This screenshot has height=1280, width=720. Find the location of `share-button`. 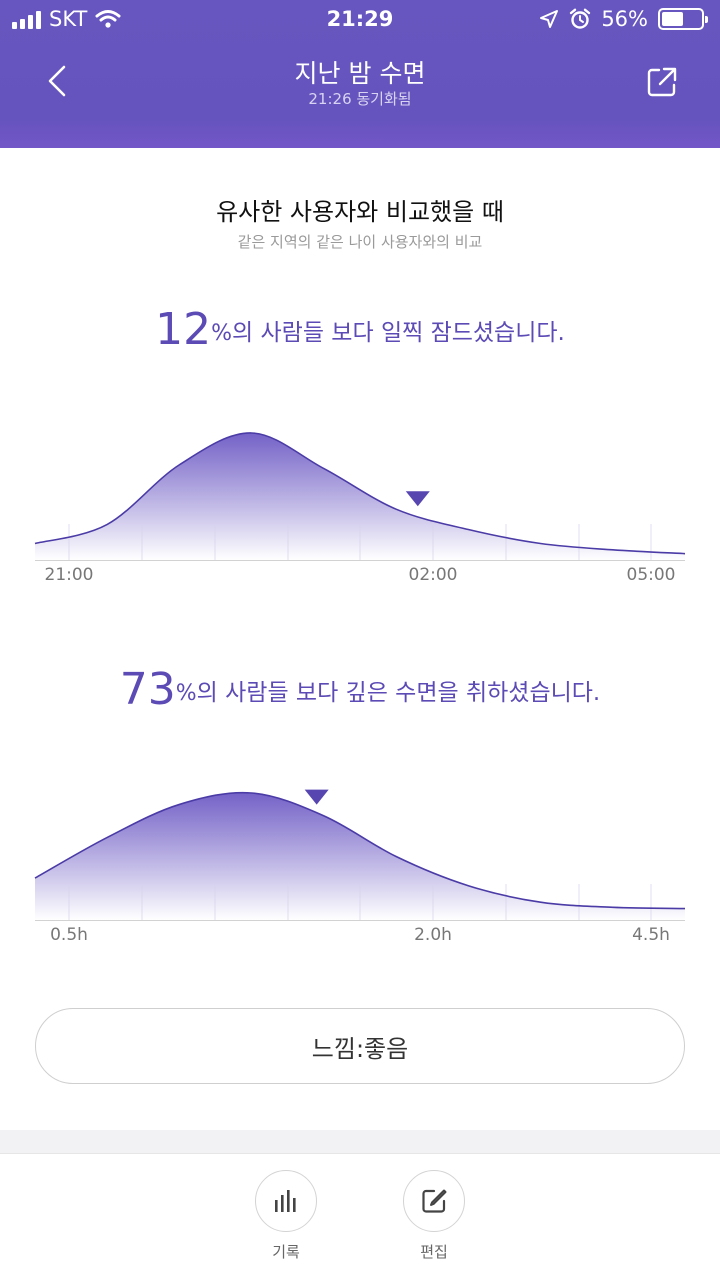

share-button is located at coordinates (662, 82).